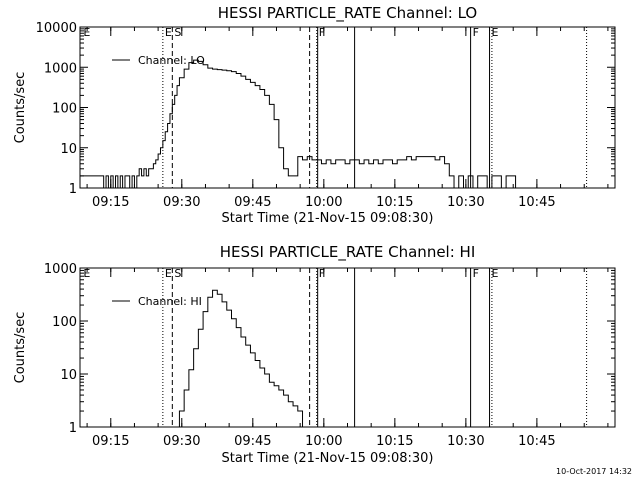 Image resolution: width=640 pixels, height=480 pixels. Describe the element at coordinates (170, 301) in the screenshot. I see `legend-label: Channel: HI` at that location.